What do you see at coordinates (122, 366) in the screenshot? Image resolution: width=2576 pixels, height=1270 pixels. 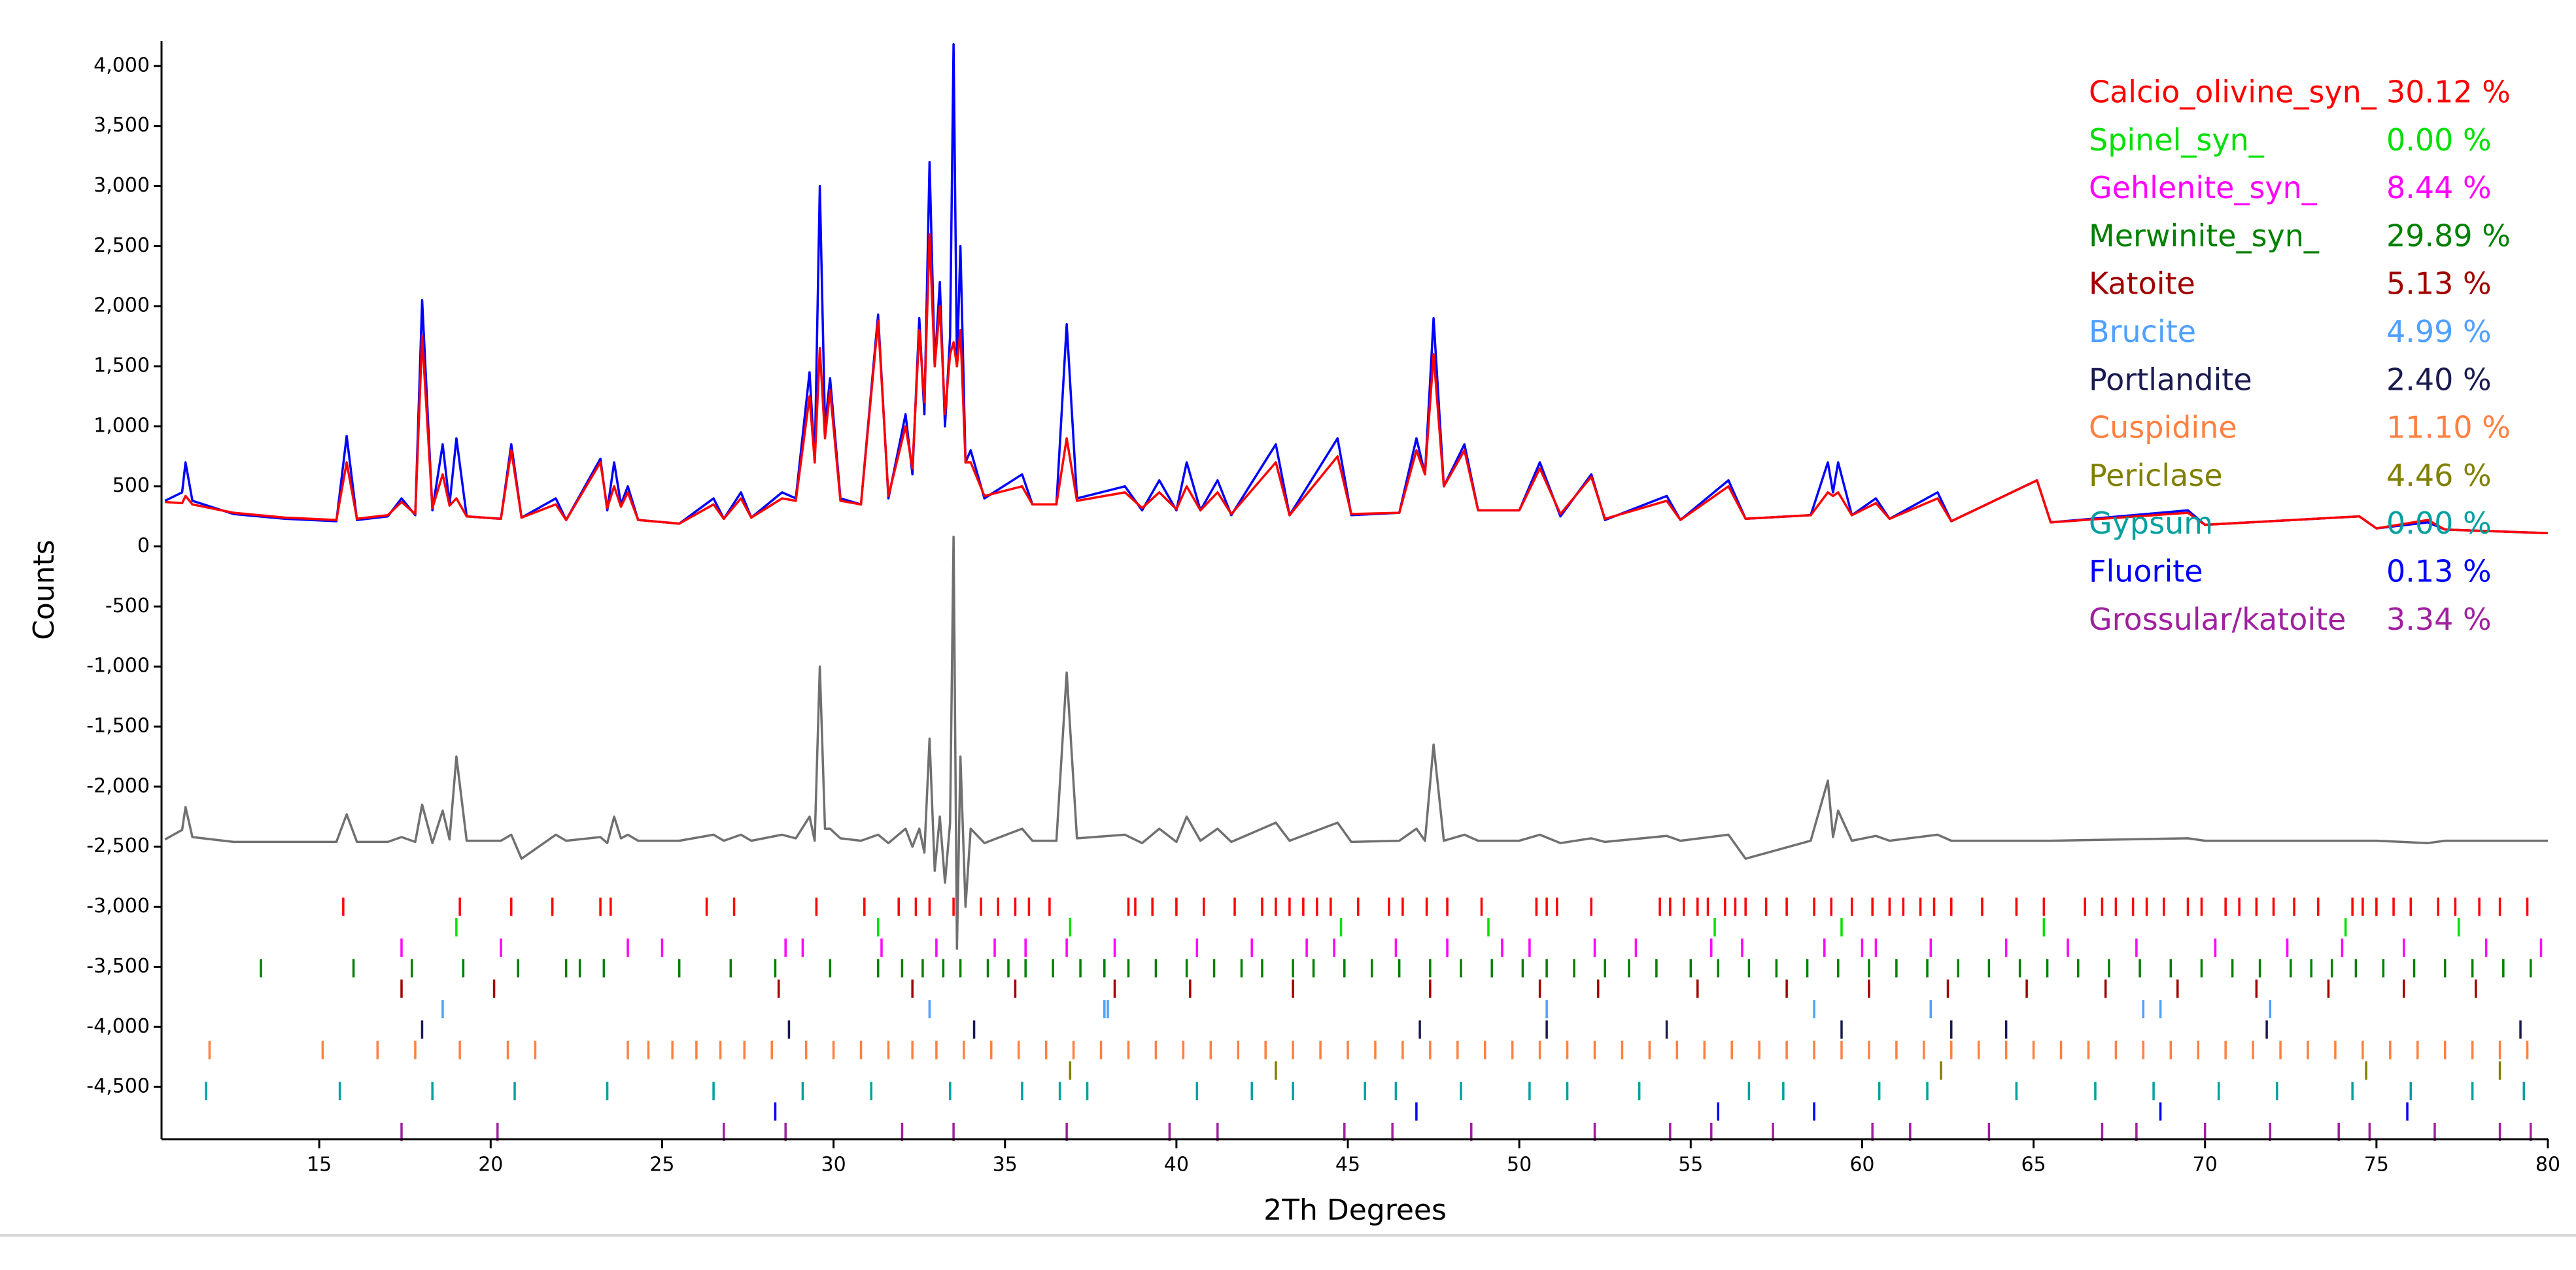 I see `y-tick-label: 1,500` at bounding box center [122, 366].